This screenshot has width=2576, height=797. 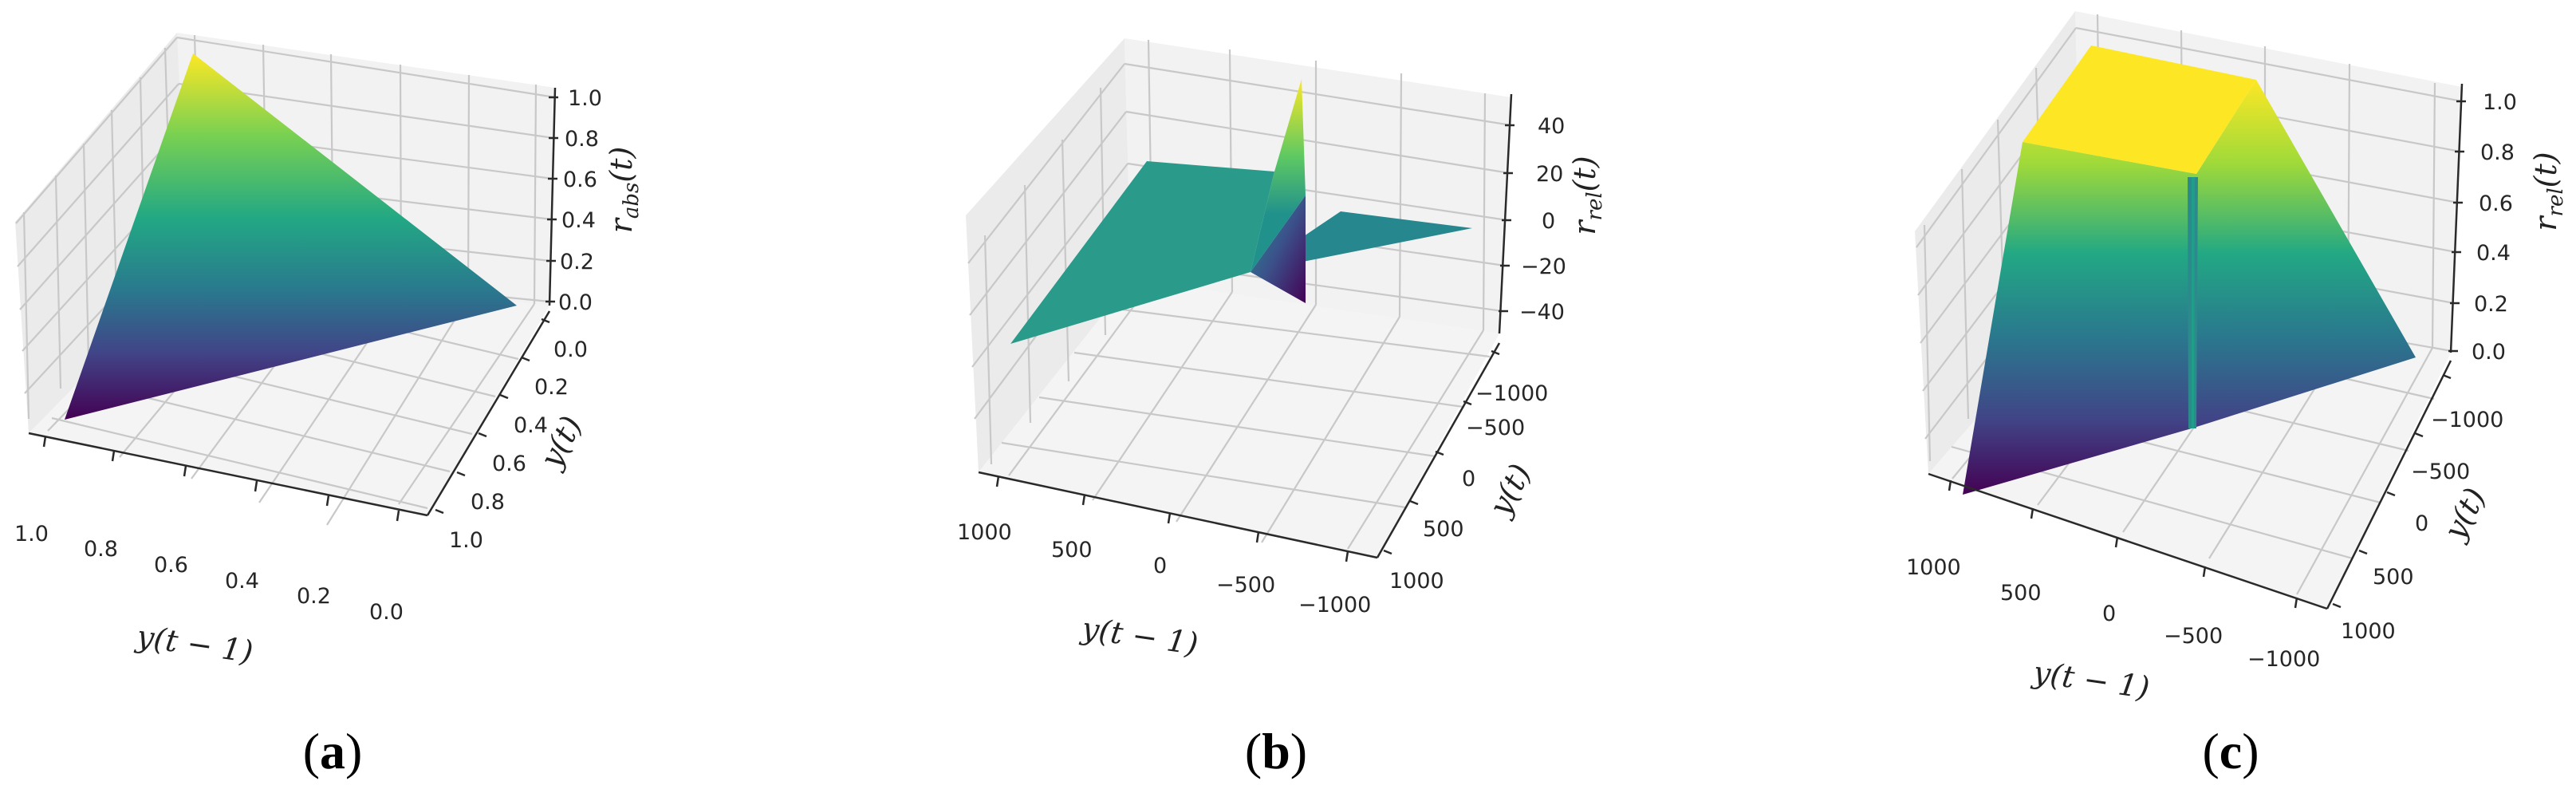 I want to click on x-tick: 0.4, so click(x=242, y=581).